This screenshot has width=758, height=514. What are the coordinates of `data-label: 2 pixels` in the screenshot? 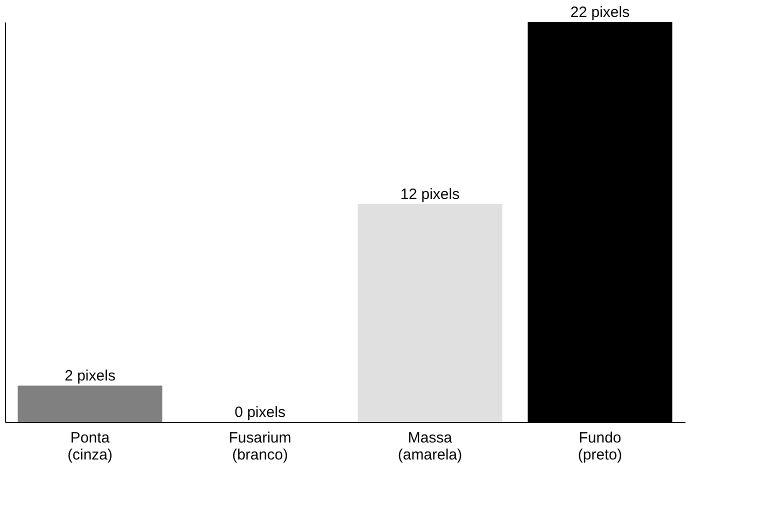 It's located at (90, 376).